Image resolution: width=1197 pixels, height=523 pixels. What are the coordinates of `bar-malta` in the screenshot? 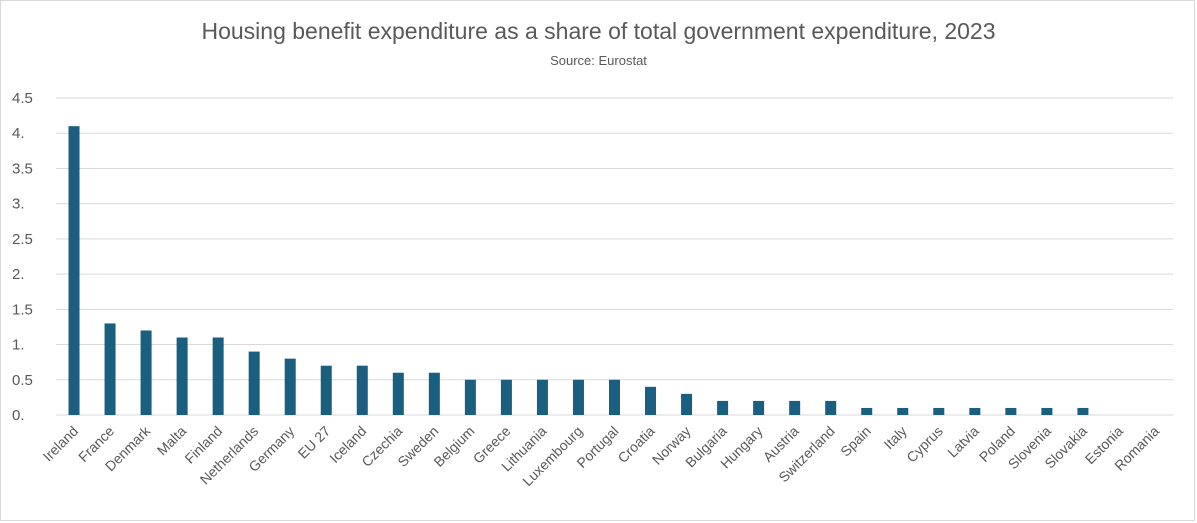 It's located at (182, 376).